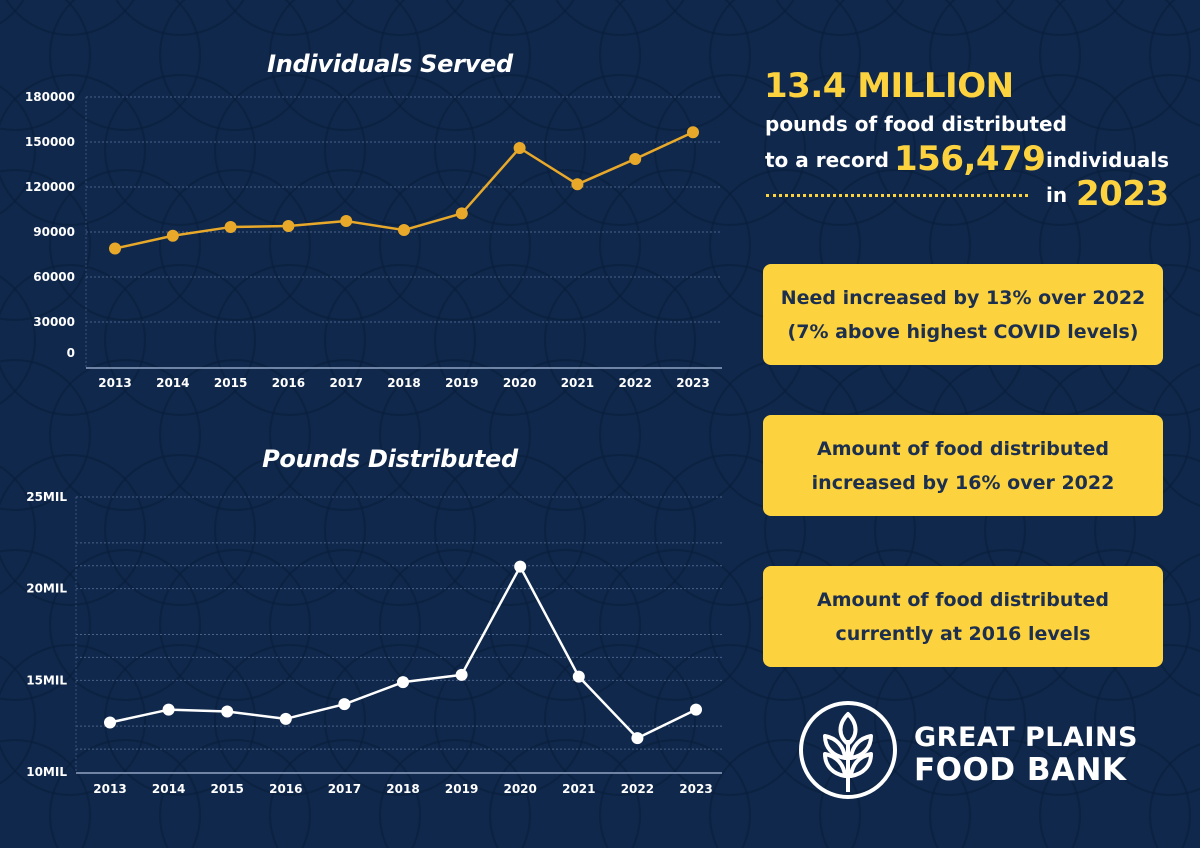 The height and width of the screenshot is (848, 1200). Describe the element at coordinates (963, 482) in the screenshot. I see `callout-line: increased by 16% over 2022` at that location.